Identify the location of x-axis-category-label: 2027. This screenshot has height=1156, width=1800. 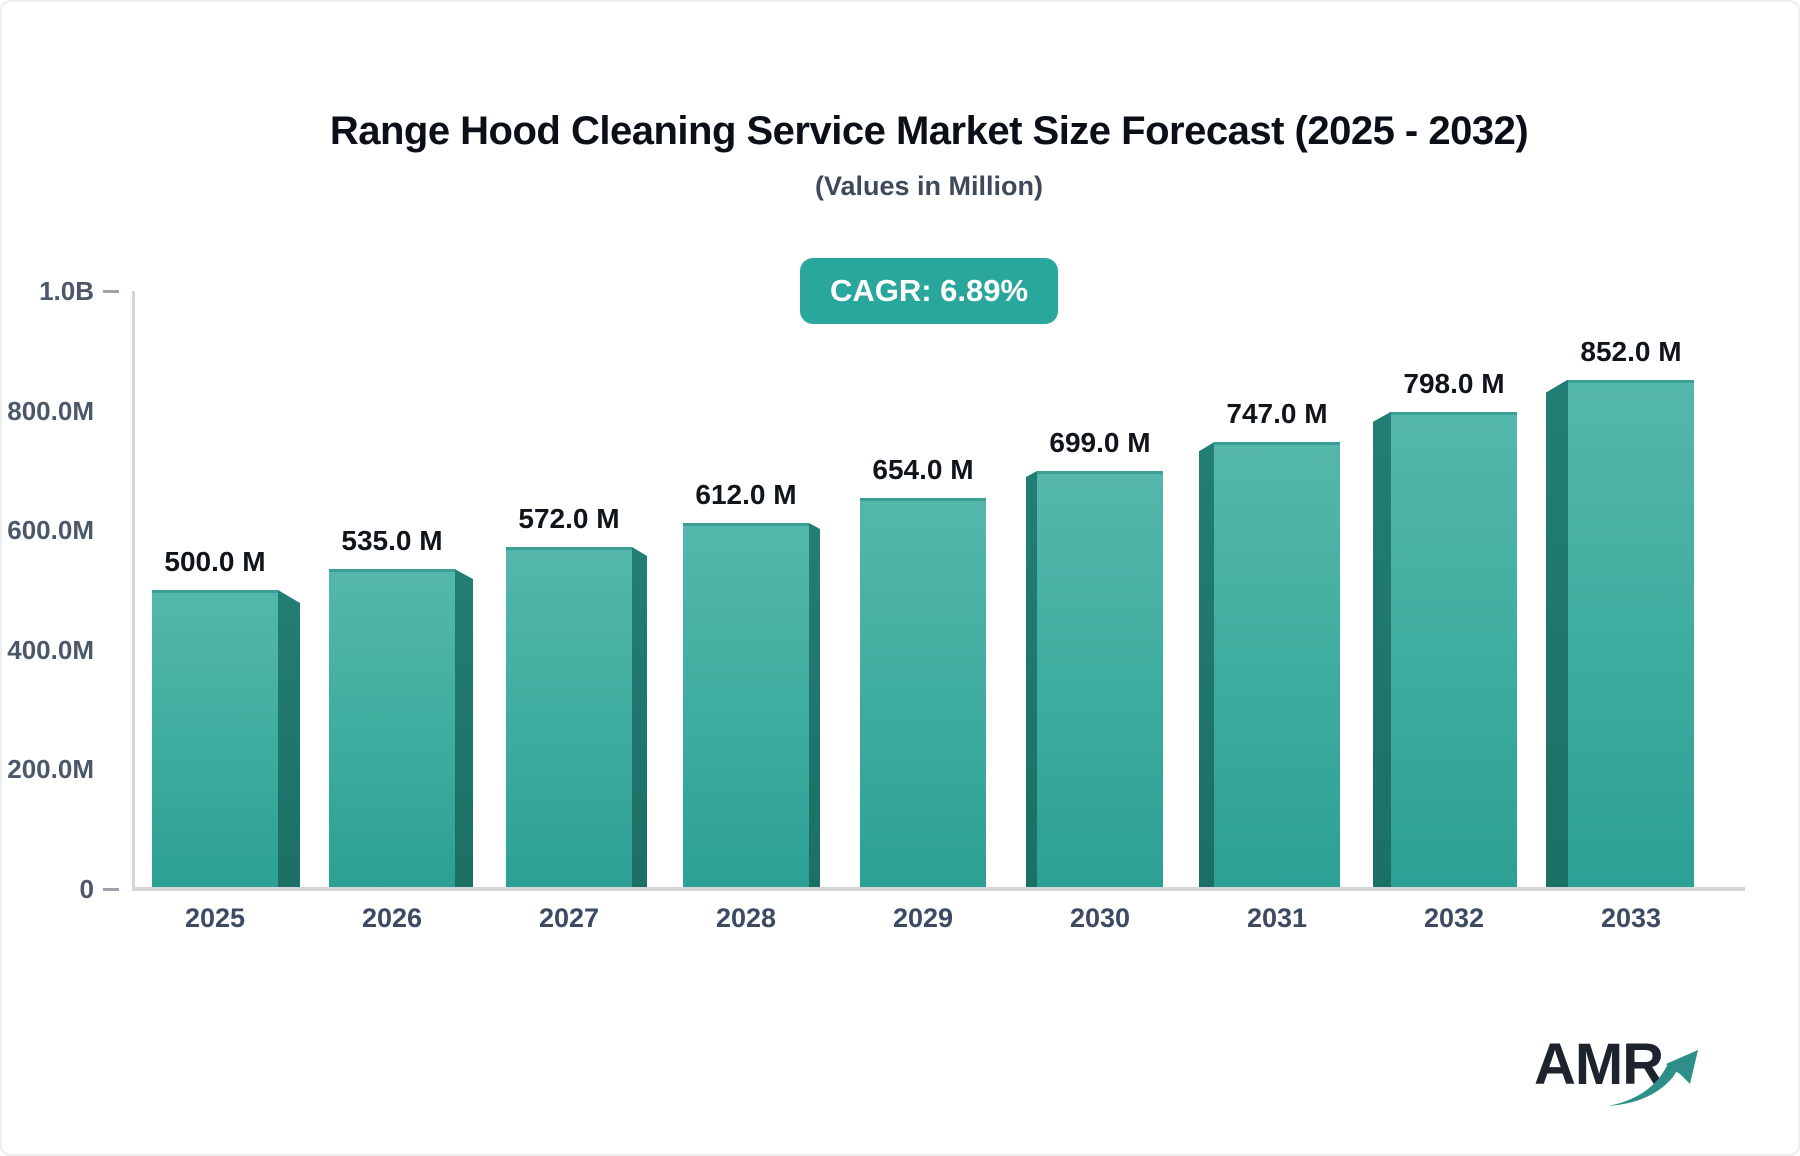
(569, 918).